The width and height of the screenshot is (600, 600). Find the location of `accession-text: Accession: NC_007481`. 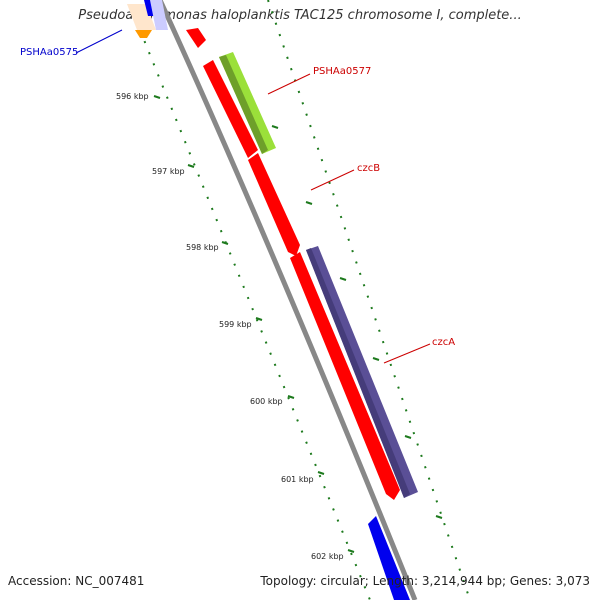

accession-text: Accession: NC_007481 is located at coordinates (76, 581).